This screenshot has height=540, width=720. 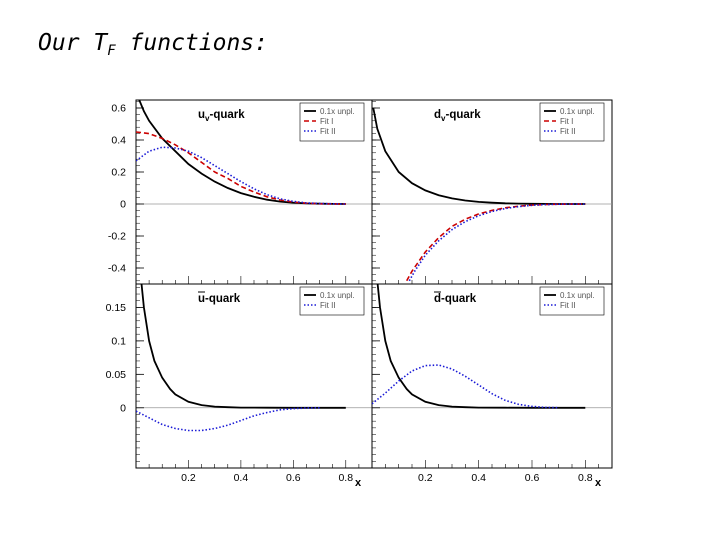 I want to click on y-tick-label: 0.05, so click(x=116, y=375).